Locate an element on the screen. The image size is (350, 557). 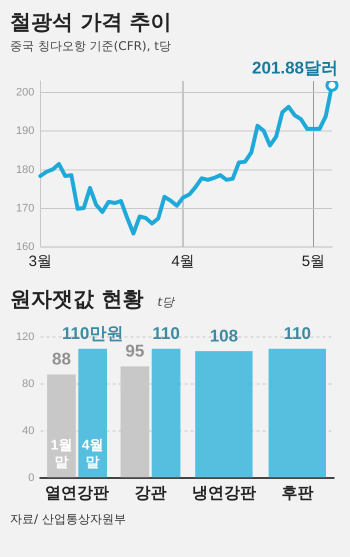
data-label: 110만원 is located at coordinates (93, 333).